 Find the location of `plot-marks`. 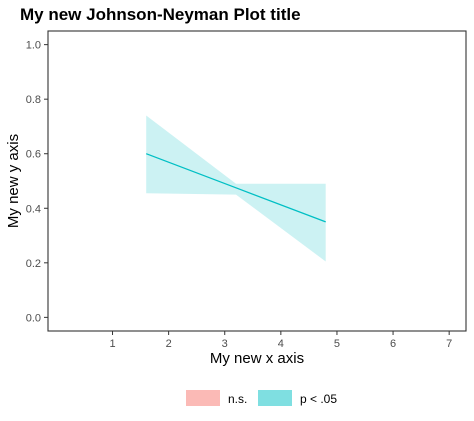

plot-marks is located at coordinates (235, 188).